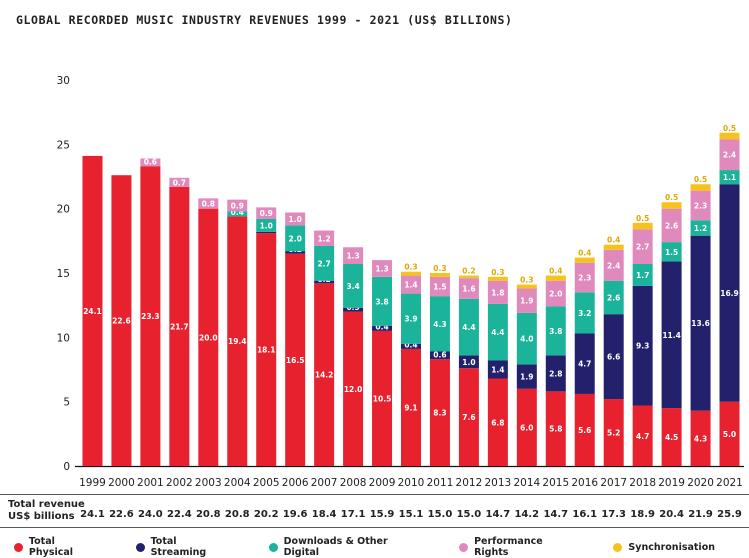 Image resolution: width=749 pixels, height=558 pixels. What do you see at coordinates (411, 483) in the screenshot?
I see `x-tick-label: 2010` at bounding box center [411, 483].